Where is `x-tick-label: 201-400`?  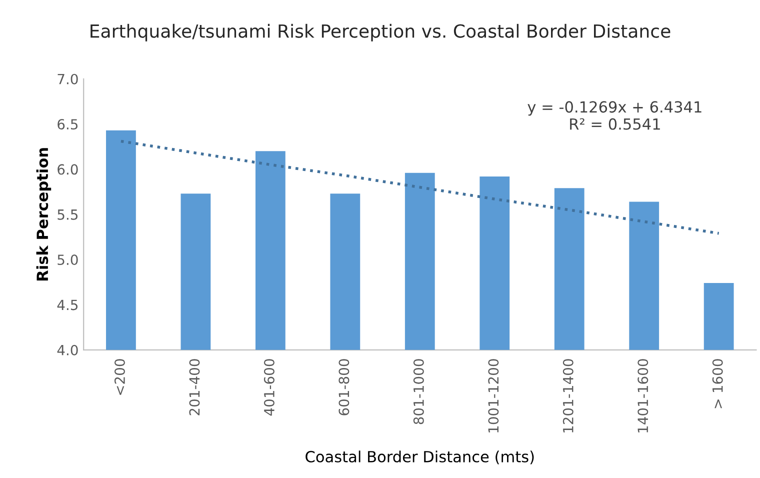
x-tick-label: 201-400 is located at coordinates (194, 387).